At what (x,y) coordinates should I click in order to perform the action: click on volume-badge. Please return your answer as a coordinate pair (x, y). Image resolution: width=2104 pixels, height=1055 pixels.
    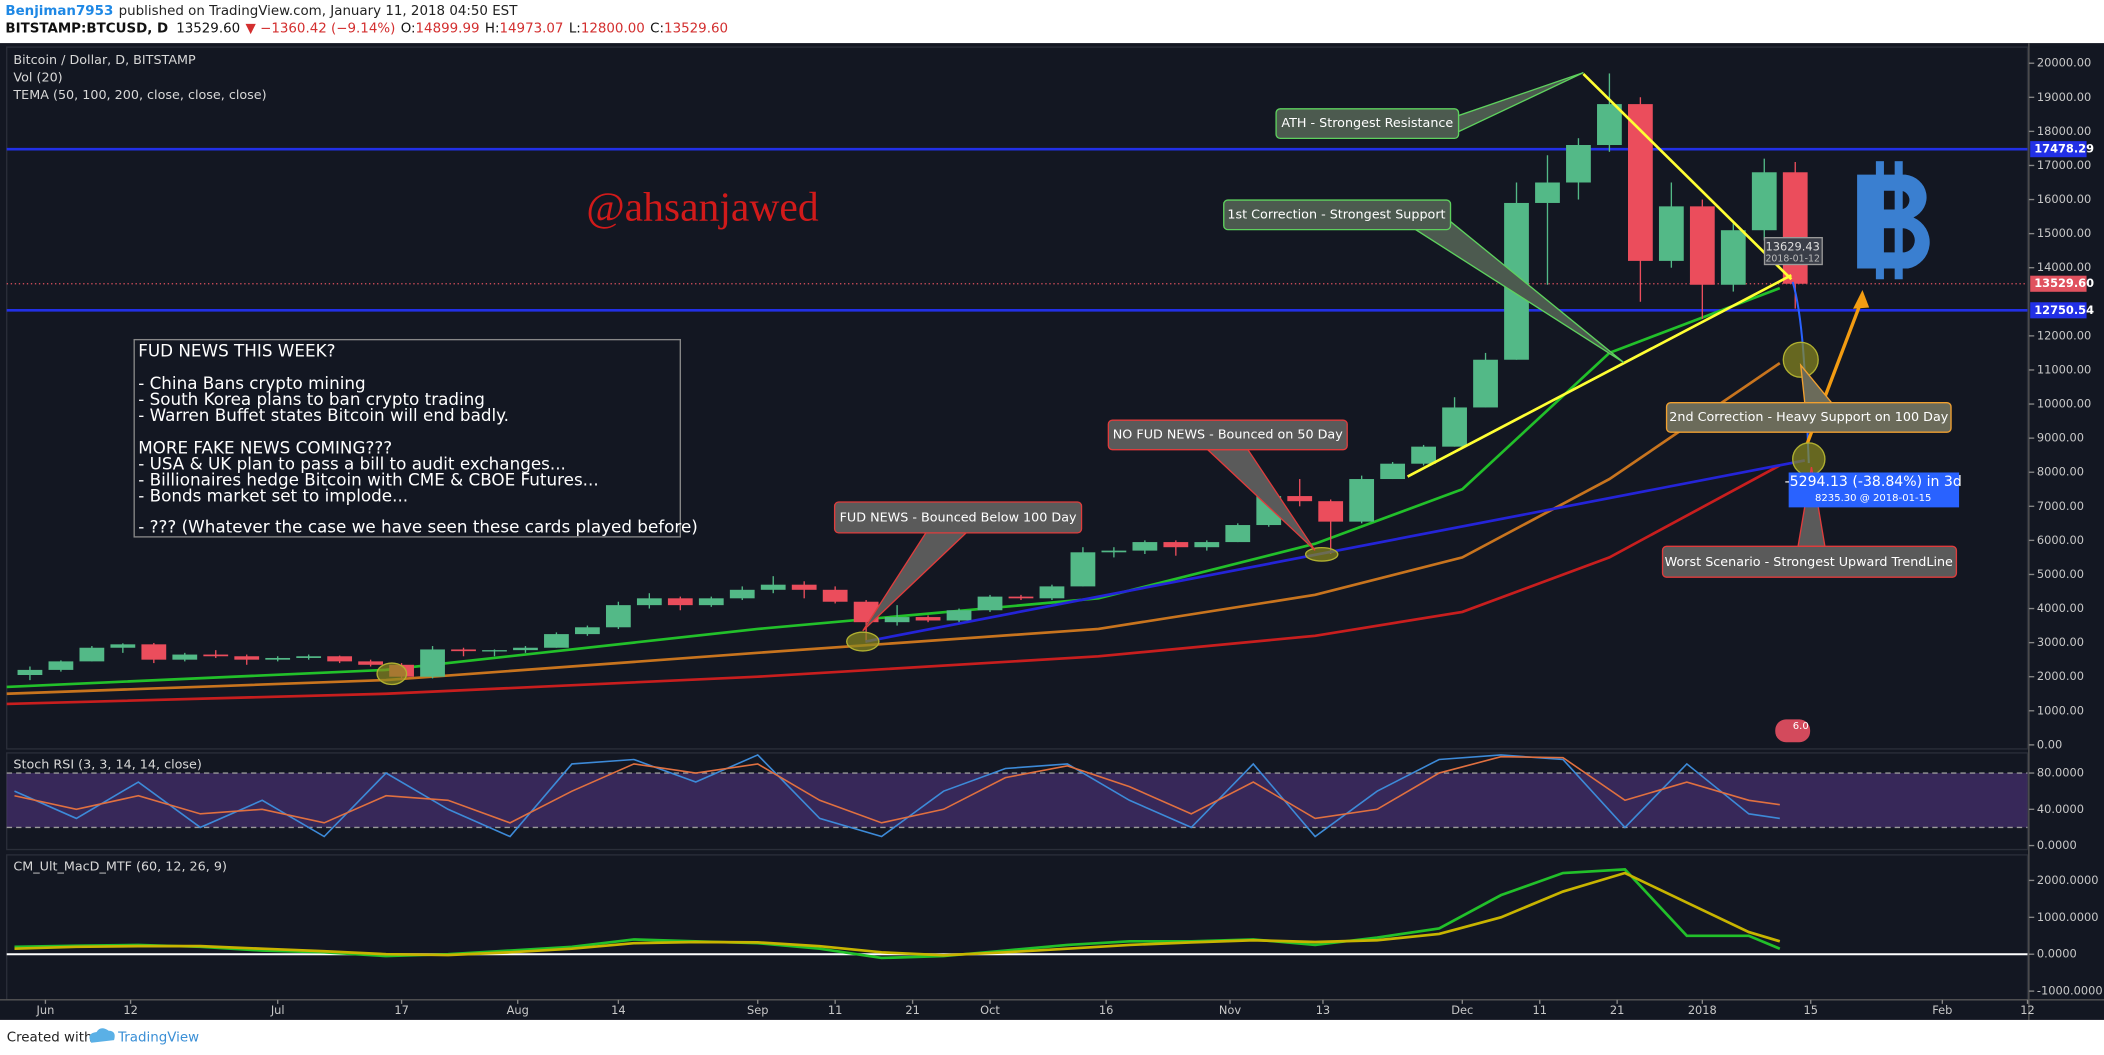
    Looking at the image, I should click on (1793, 731).